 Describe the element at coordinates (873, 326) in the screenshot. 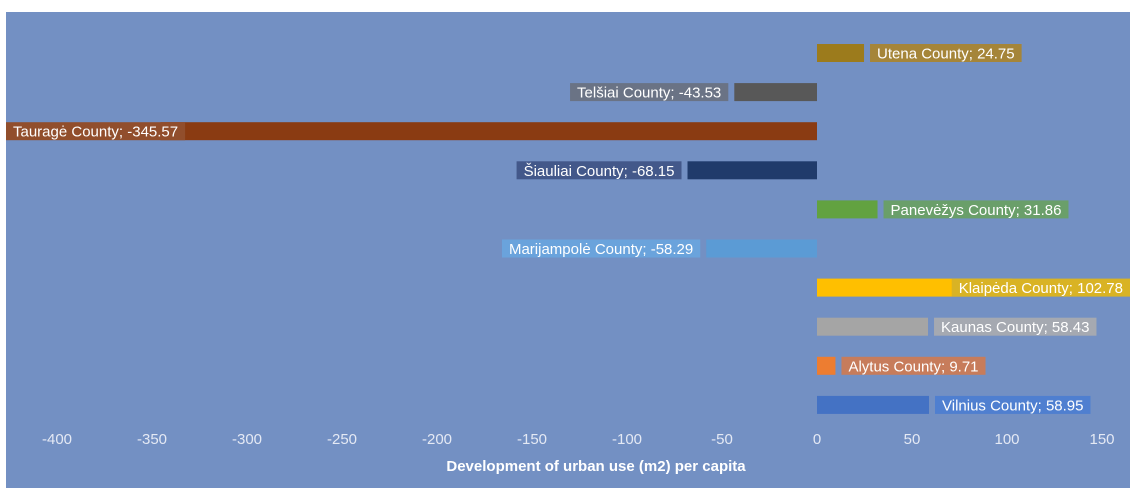

I see `bar-kaunas-county` at that location.